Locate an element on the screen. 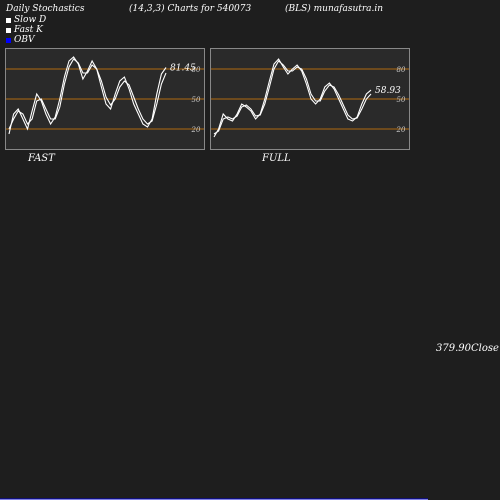  chart-params: (14,3,3) Charts for 540073 is located at coordinates (190, 9).